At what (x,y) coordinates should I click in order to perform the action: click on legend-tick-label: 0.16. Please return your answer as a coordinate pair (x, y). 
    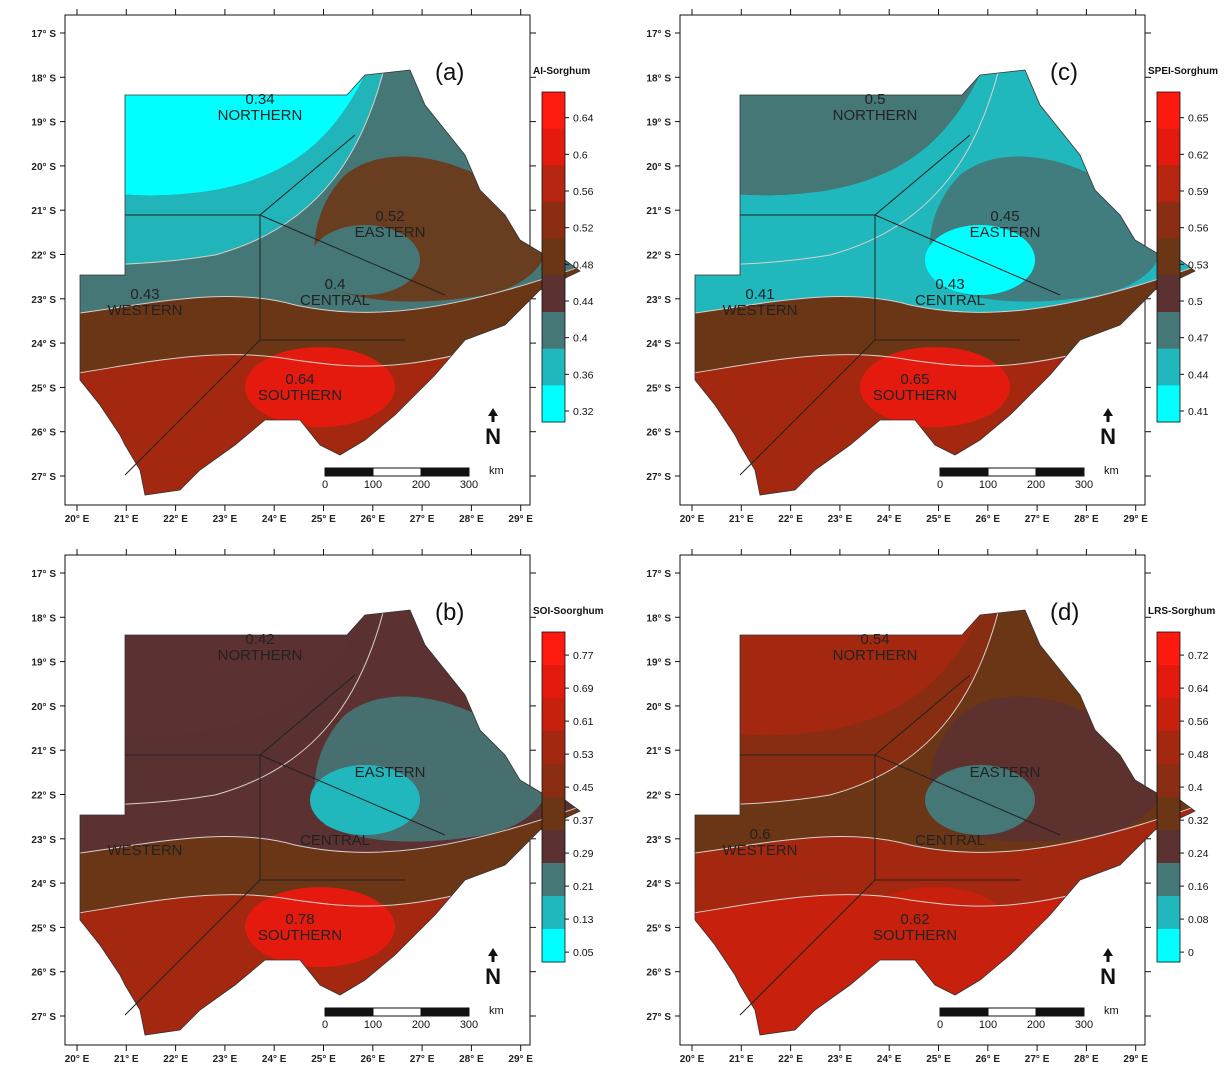
    Looking at the image, I should click on (1198, 887).